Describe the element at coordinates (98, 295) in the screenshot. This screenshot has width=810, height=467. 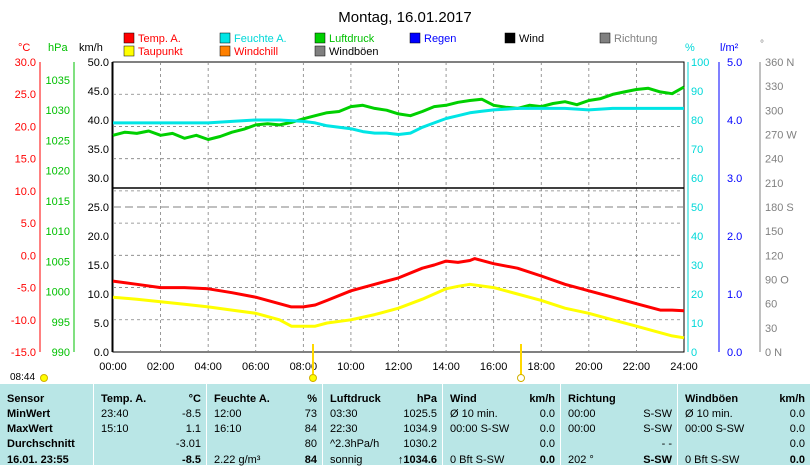
I see `wind-tick-label: 10.0` at that location.